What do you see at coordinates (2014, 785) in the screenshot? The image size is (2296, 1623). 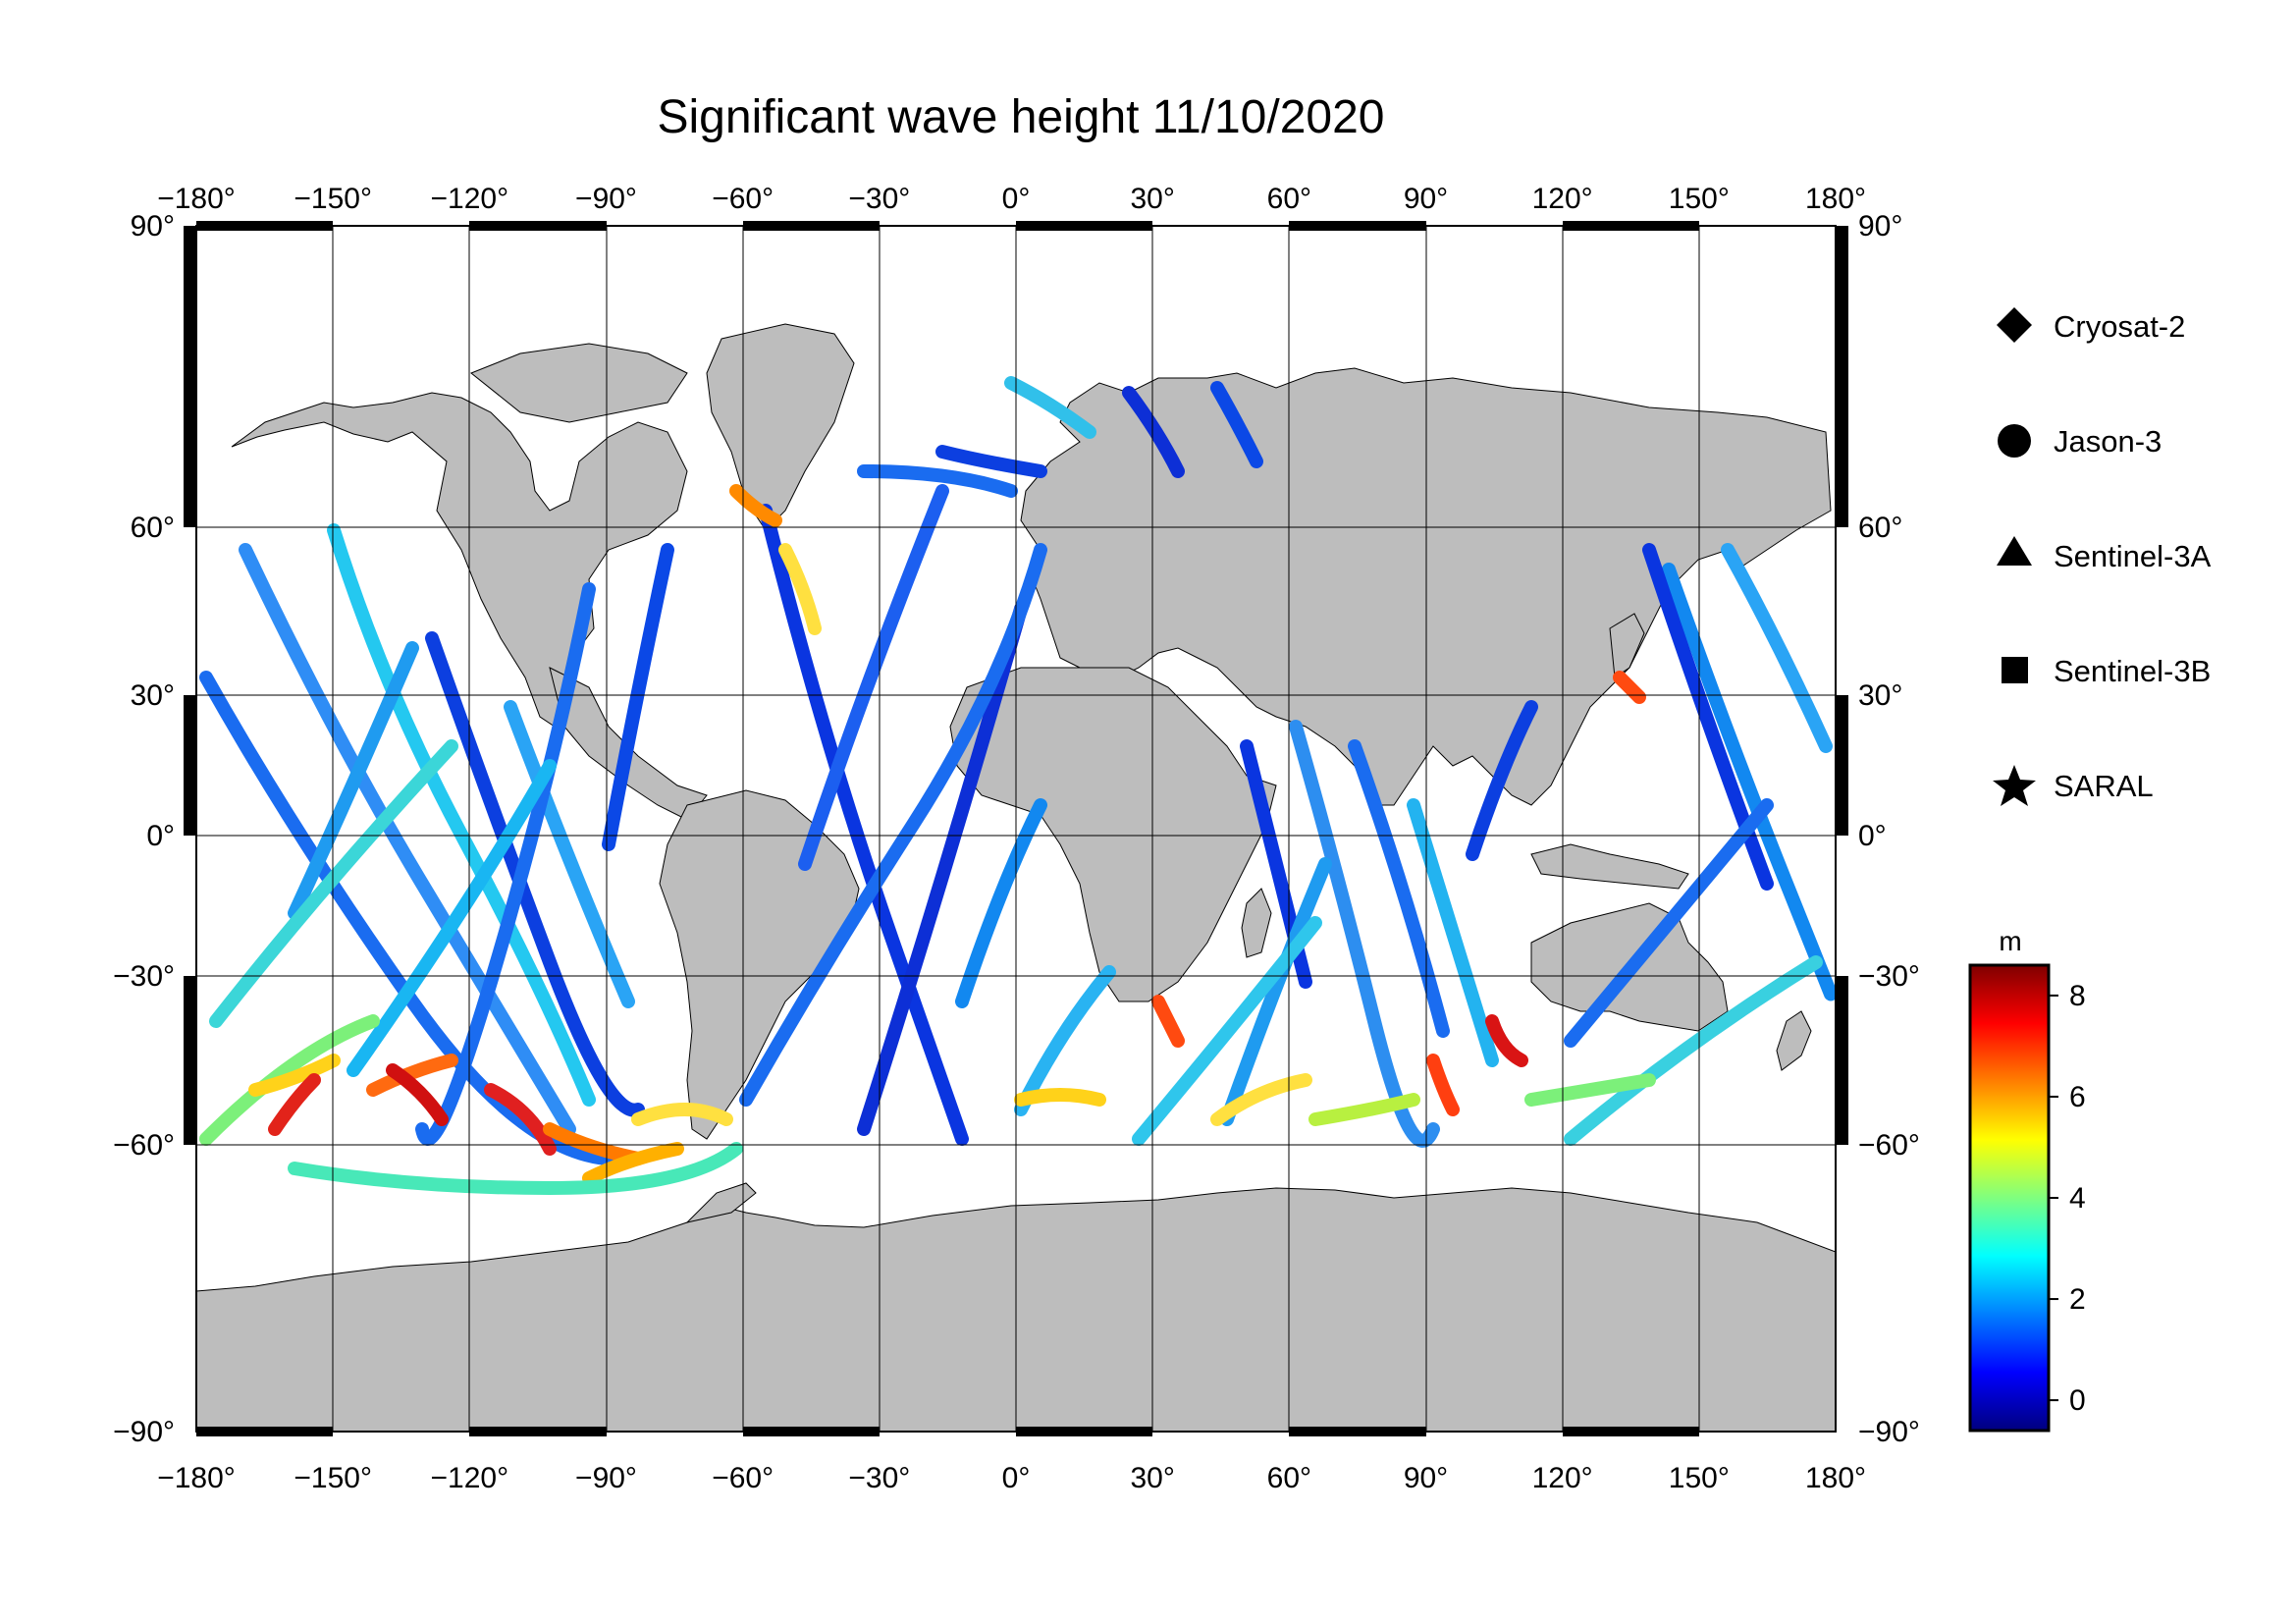 I see `star-icon` at bounding box center [2014, 785].